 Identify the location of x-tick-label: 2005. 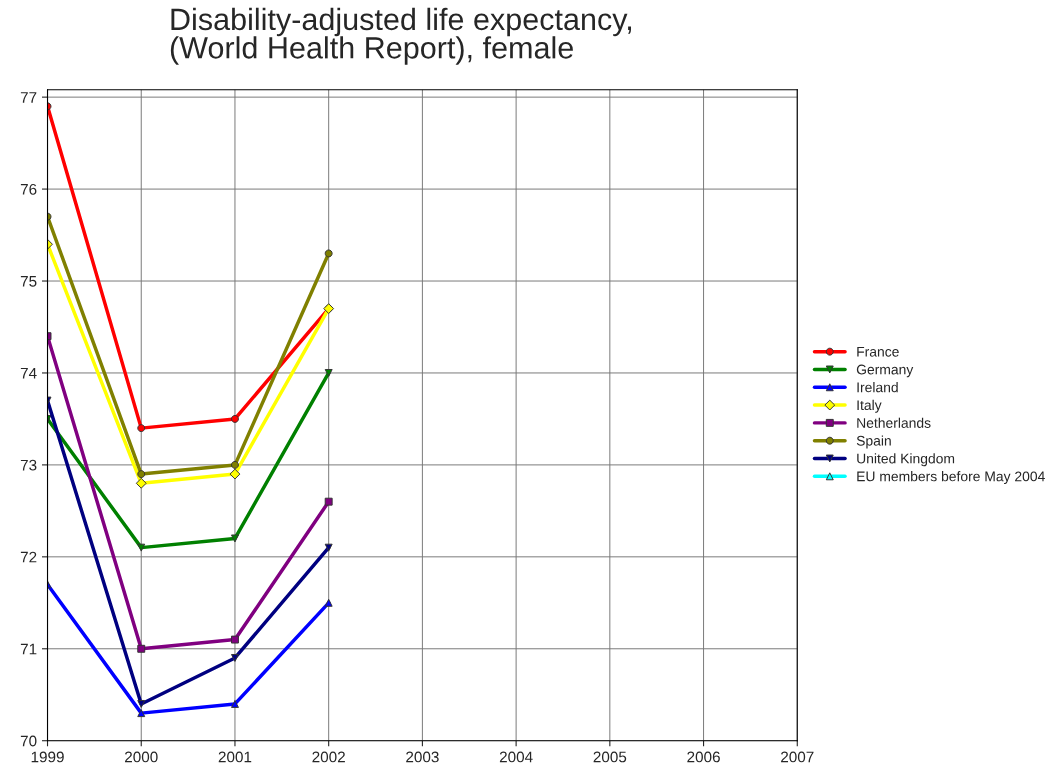
(610, 757).